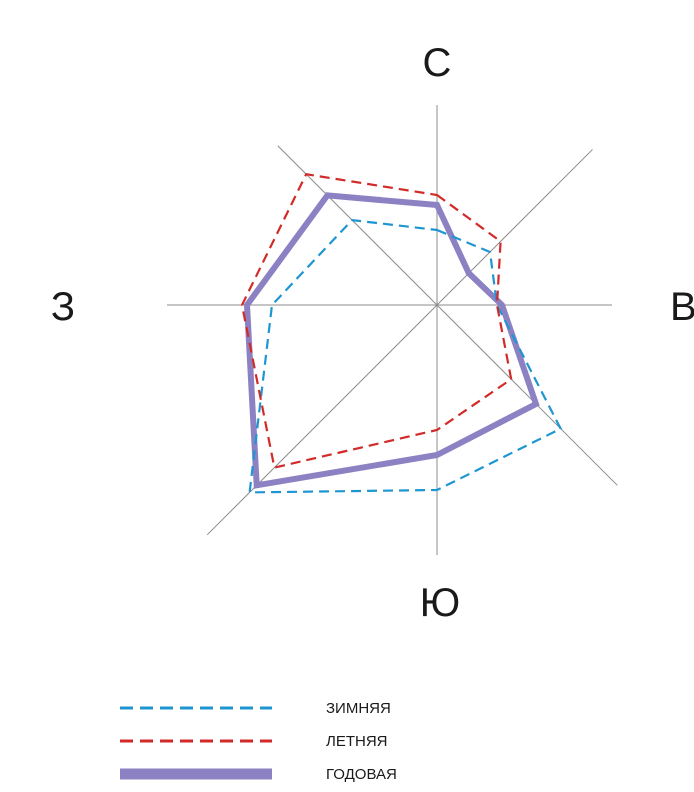 The image size is (694, 792). I want to click on direction-label-south: Ю, so click(440, 603).